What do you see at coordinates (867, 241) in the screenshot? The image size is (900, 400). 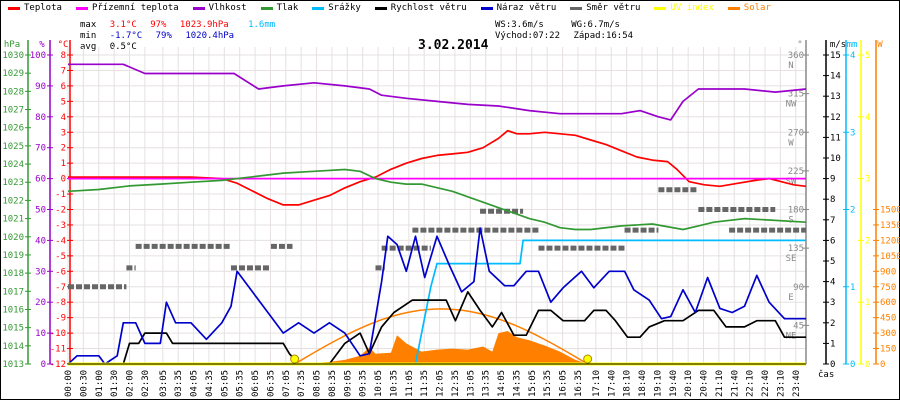 I see `uv-tick-label: 2` at bounding box center [867, 241].